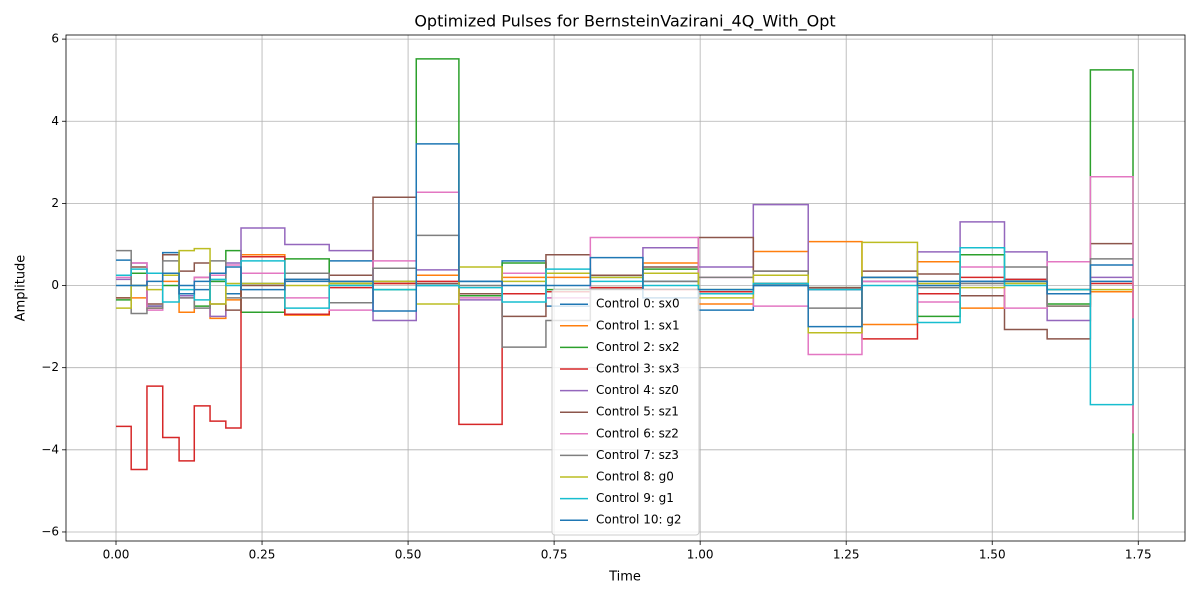  Describe the element at coordinates (637, 412) in the screenshot. I see `legend-label: Control 5: sz1` at that location.